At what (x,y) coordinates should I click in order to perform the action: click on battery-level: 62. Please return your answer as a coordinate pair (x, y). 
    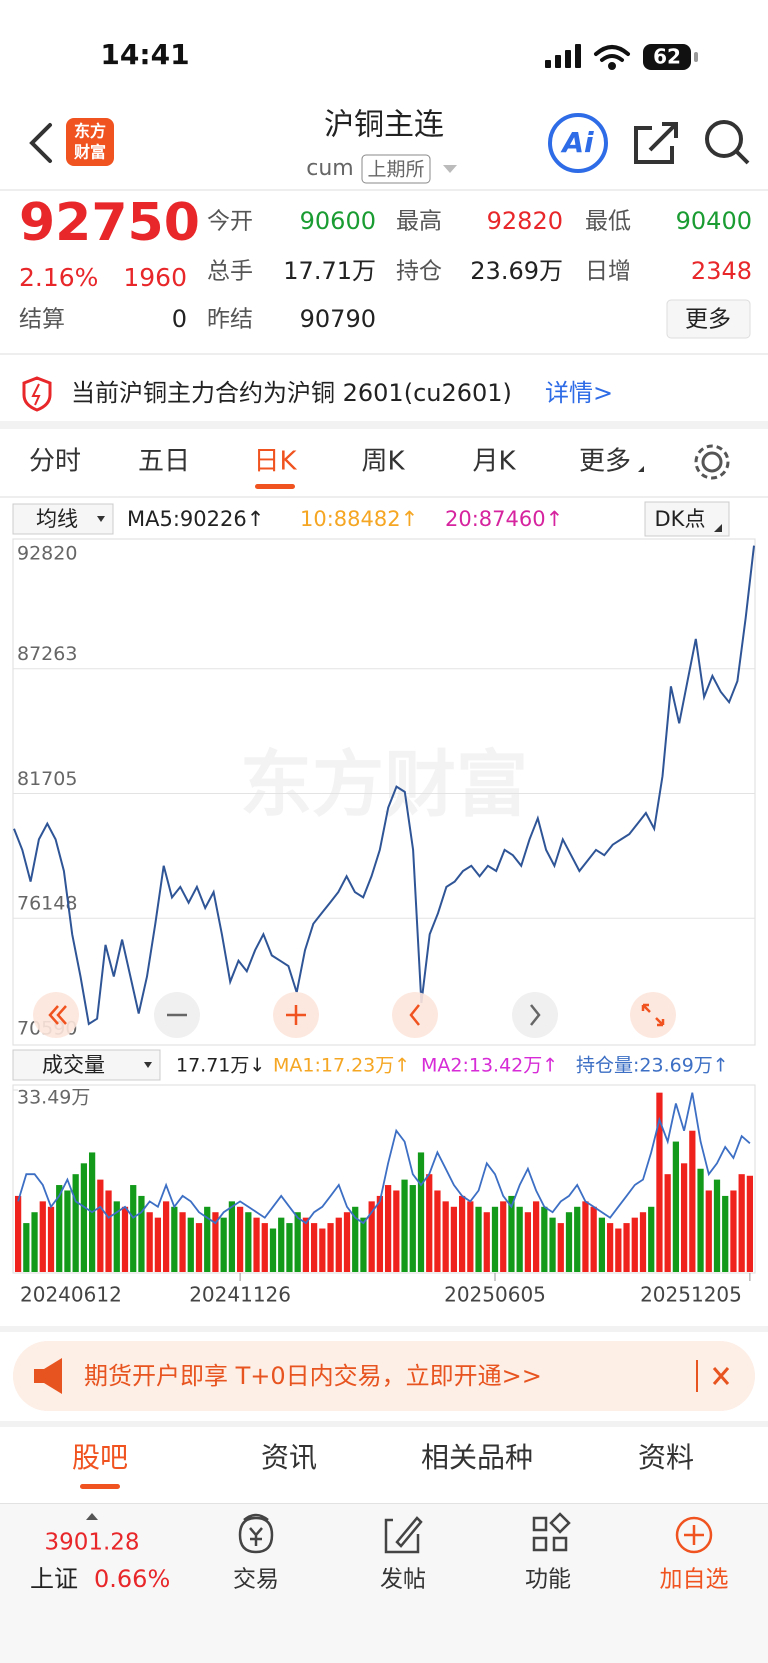
    Looking at the image, I should click on (667, 57).